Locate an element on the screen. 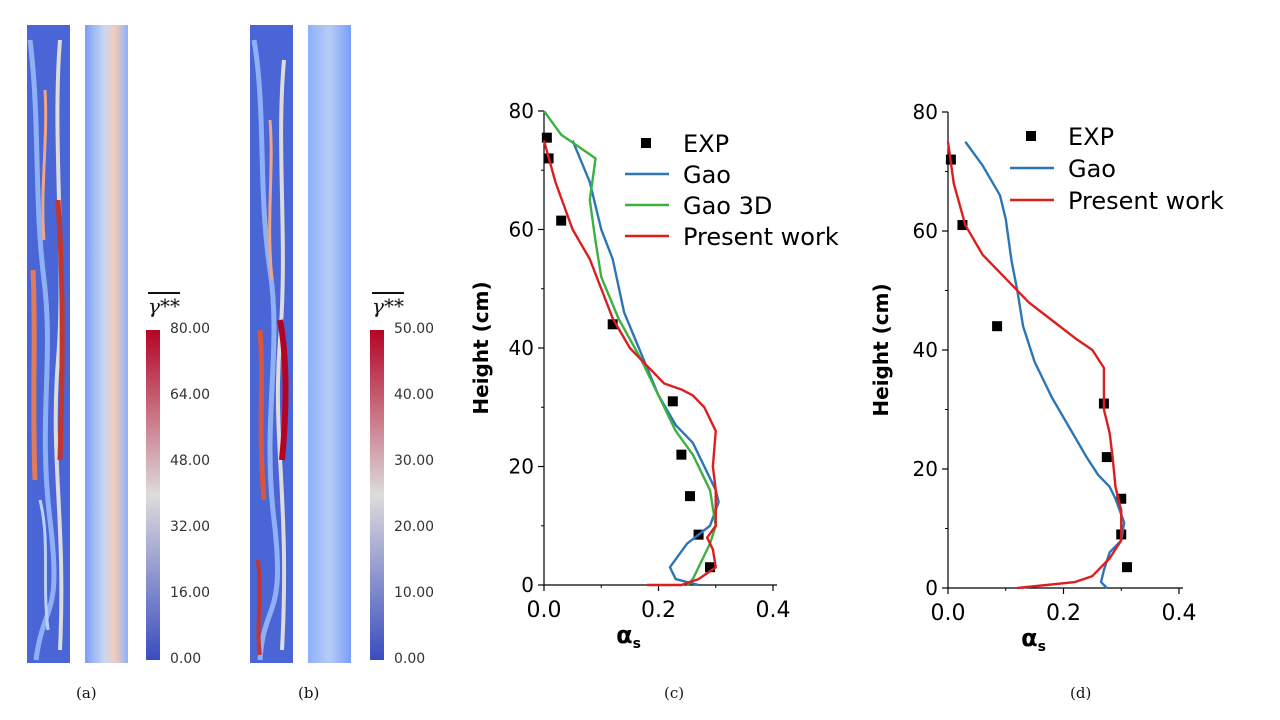  gao-3d-line is located at coordinates (630, 348).